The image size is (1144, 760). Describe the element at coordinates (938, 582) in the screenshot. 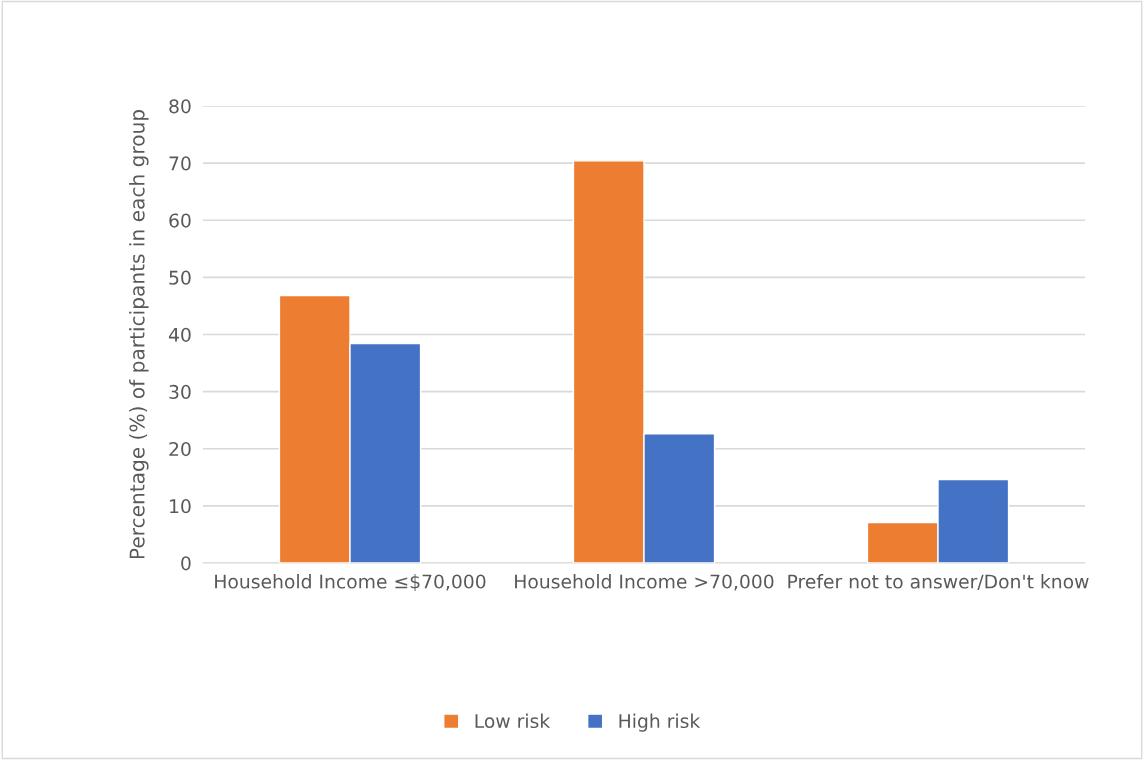

I see `x-tick-label: Prefer not to answer/Don't know` at that location.